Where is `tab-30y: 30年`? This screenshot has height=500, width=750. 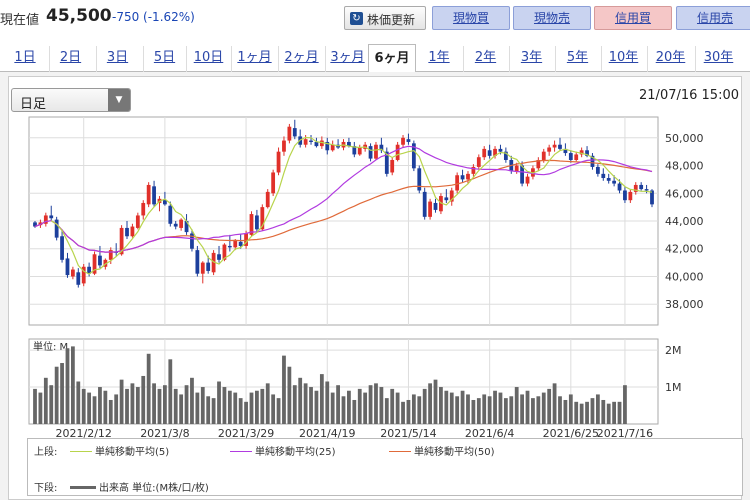 tab-30y: 30年 is located at coordinates (718, 59).